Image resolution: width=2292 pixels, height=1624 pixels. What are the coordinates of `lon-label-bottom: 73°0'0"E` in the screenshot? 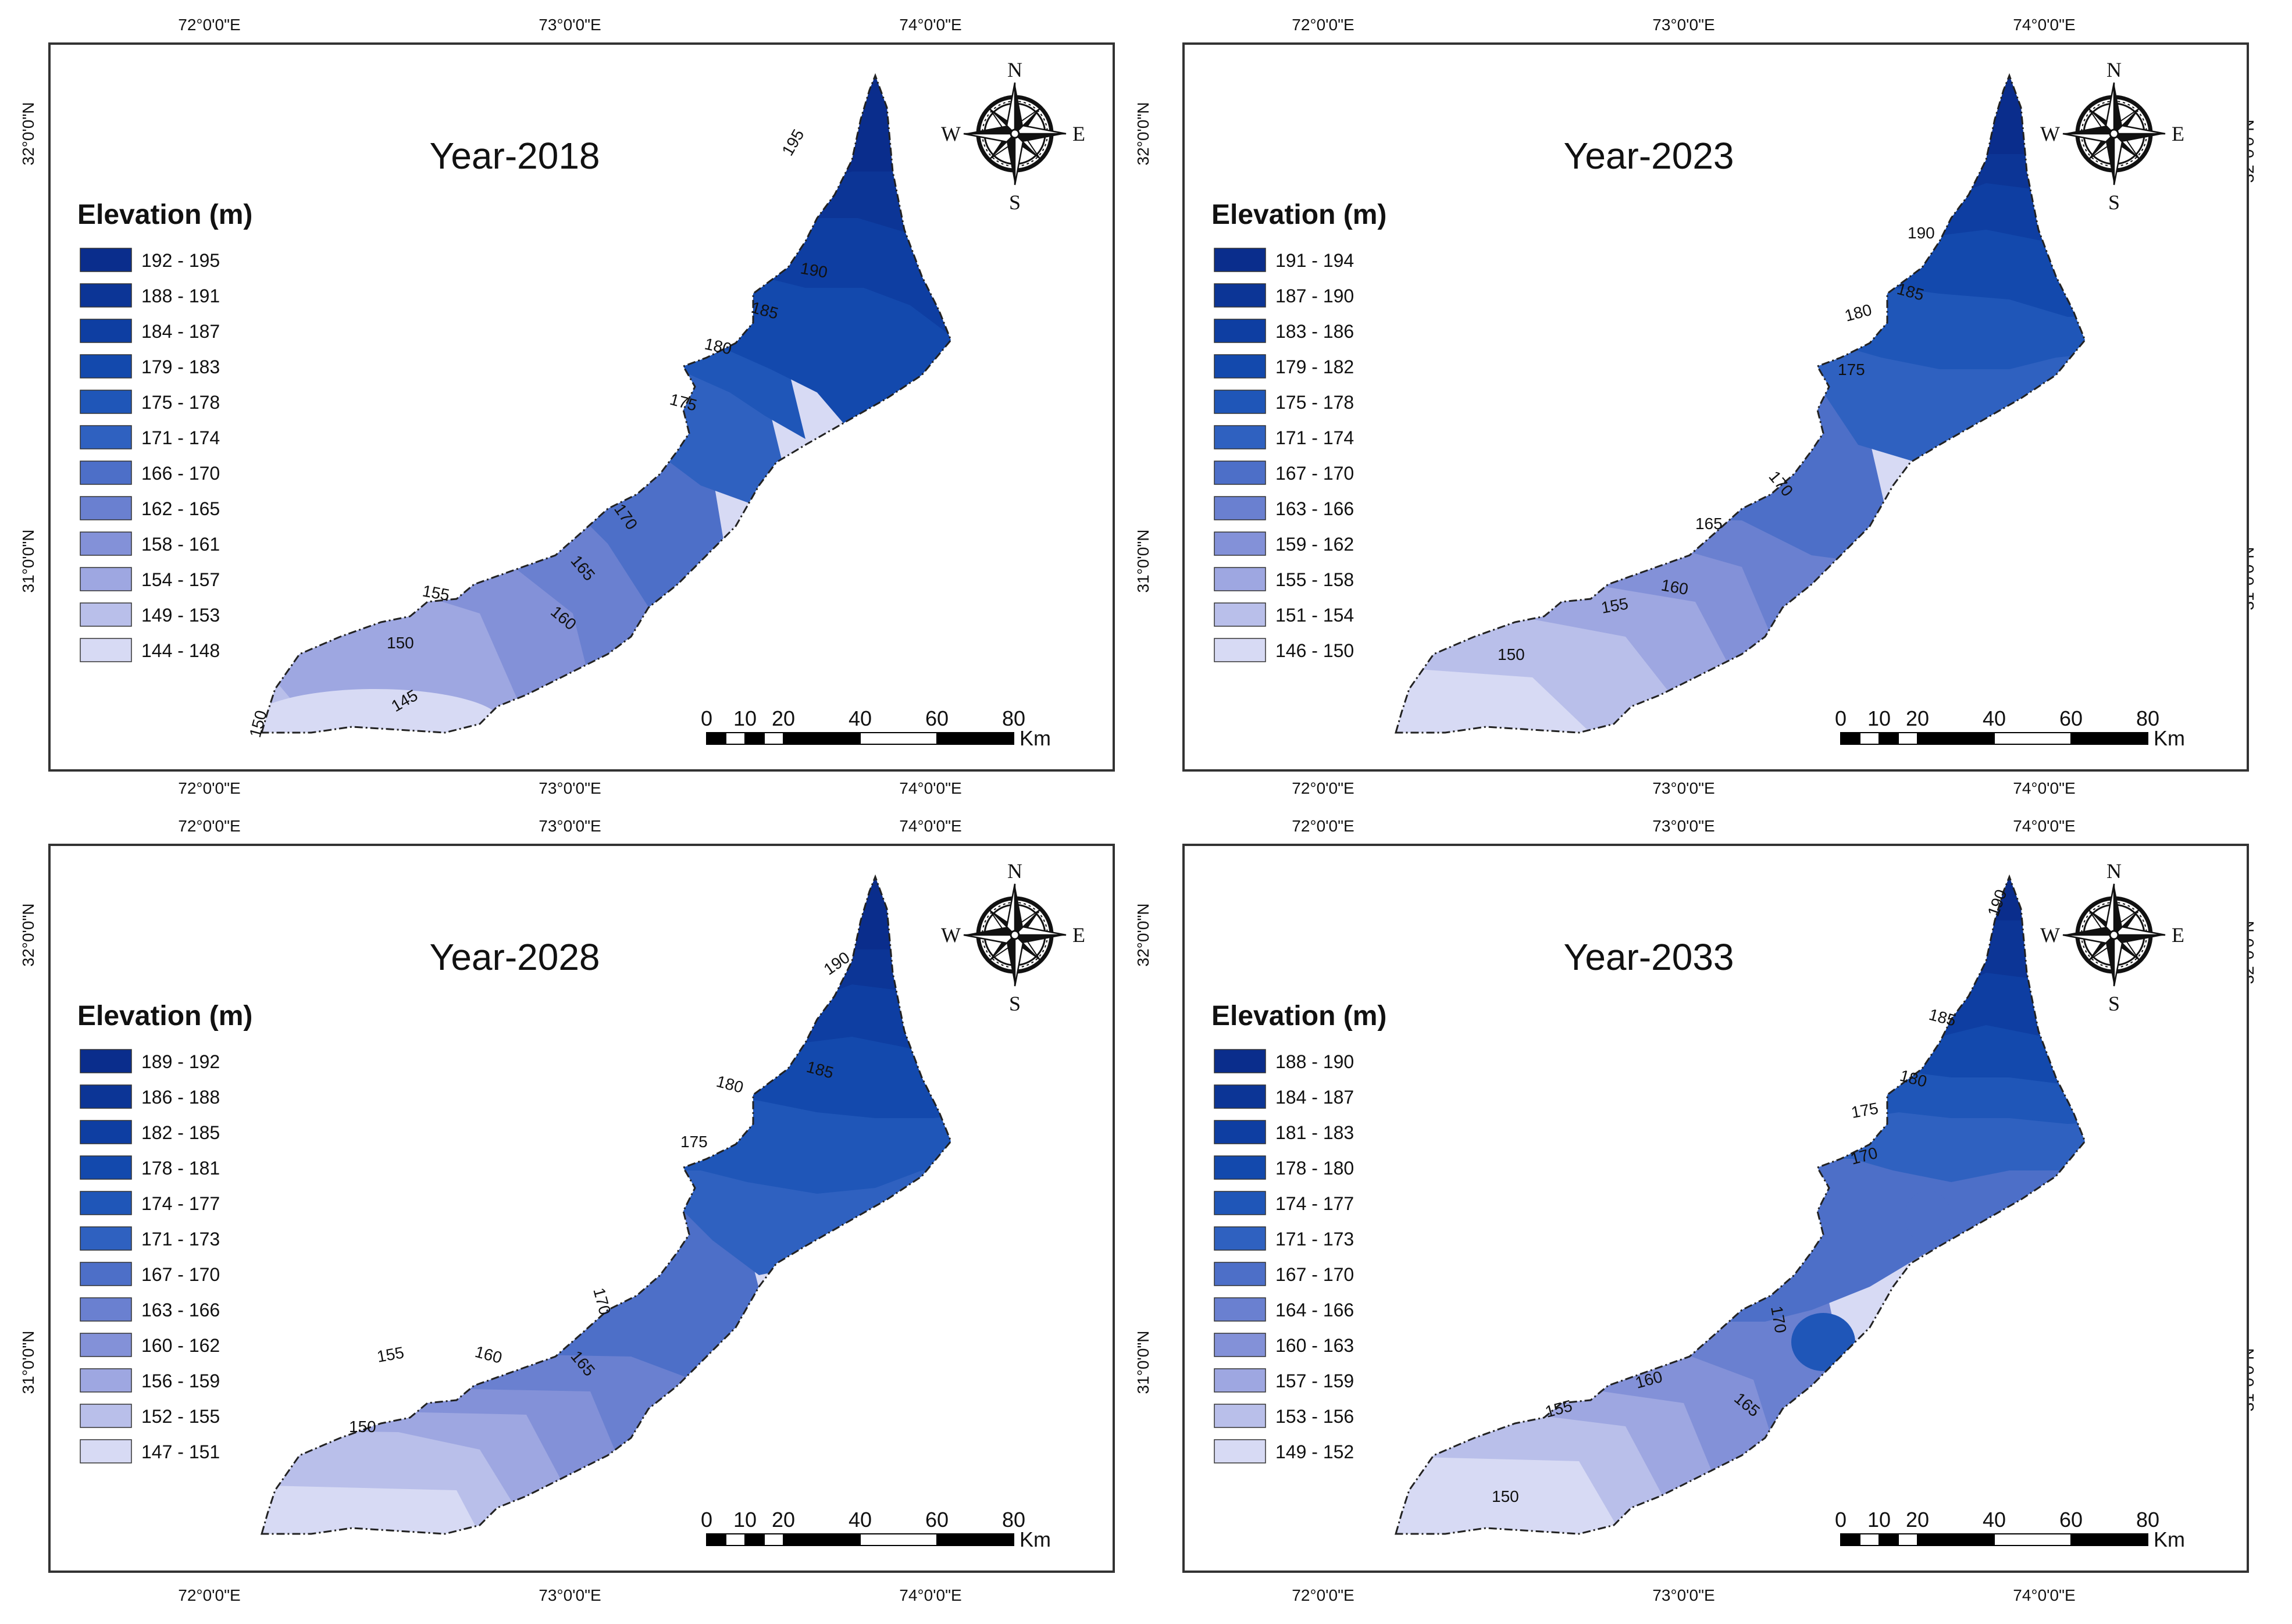 It's located at (1683, 1595).